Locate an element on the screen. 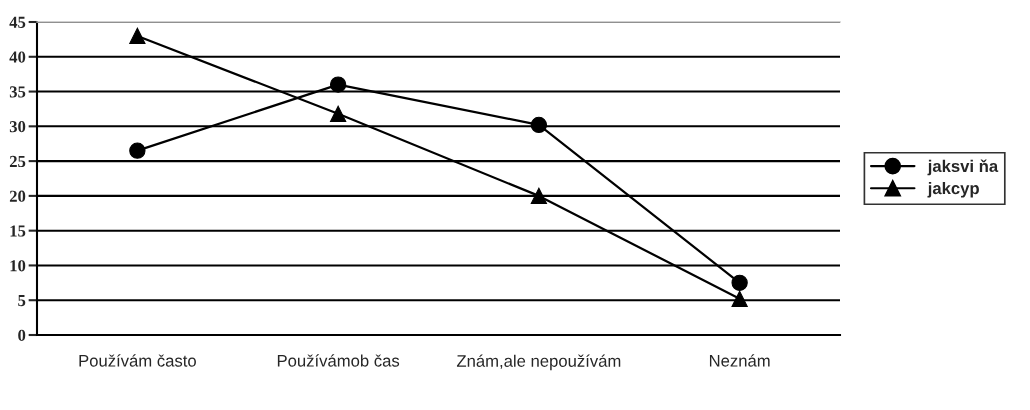  y-tick-label: 5 is located at coordinates (22, 301).